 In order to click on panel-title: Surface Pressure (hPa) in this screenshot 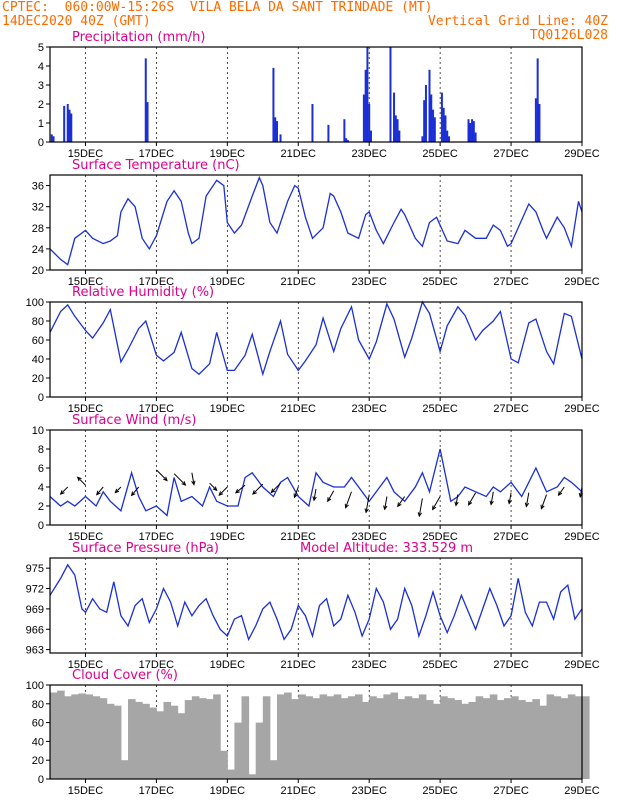, I will do `click(145, 548)`.